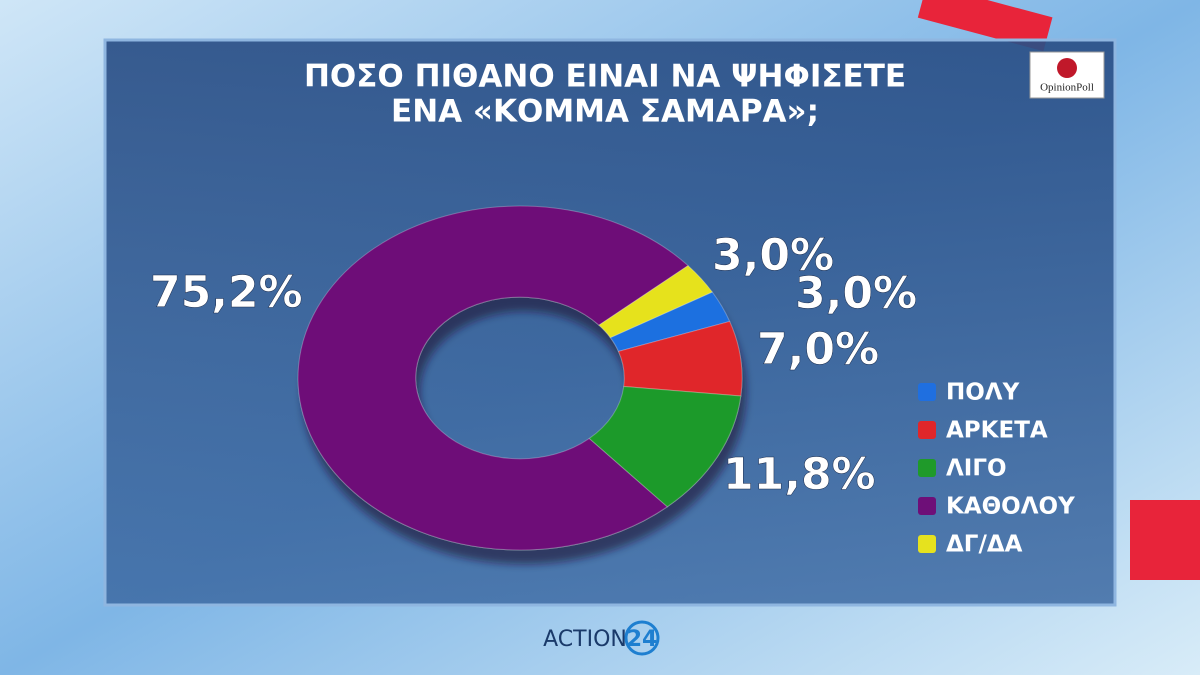 Image resolution: width=1200 pixels, height=679 pixels. I want to click on channel-logo-ring, so click(642, 638).